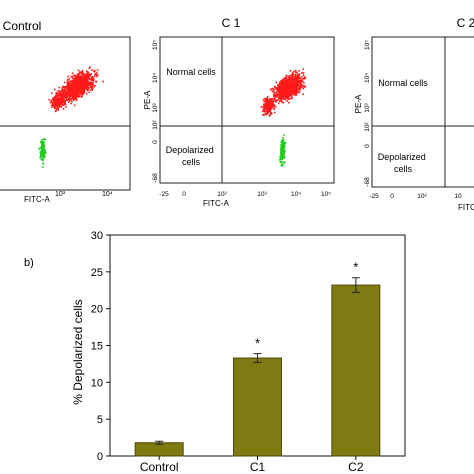 The height and width of the screenshot is (474, 474). What do you see at coordinates (97, 236) in the screenshot?
I see `y-tick-label: 30` at bounding box center [97, 236].